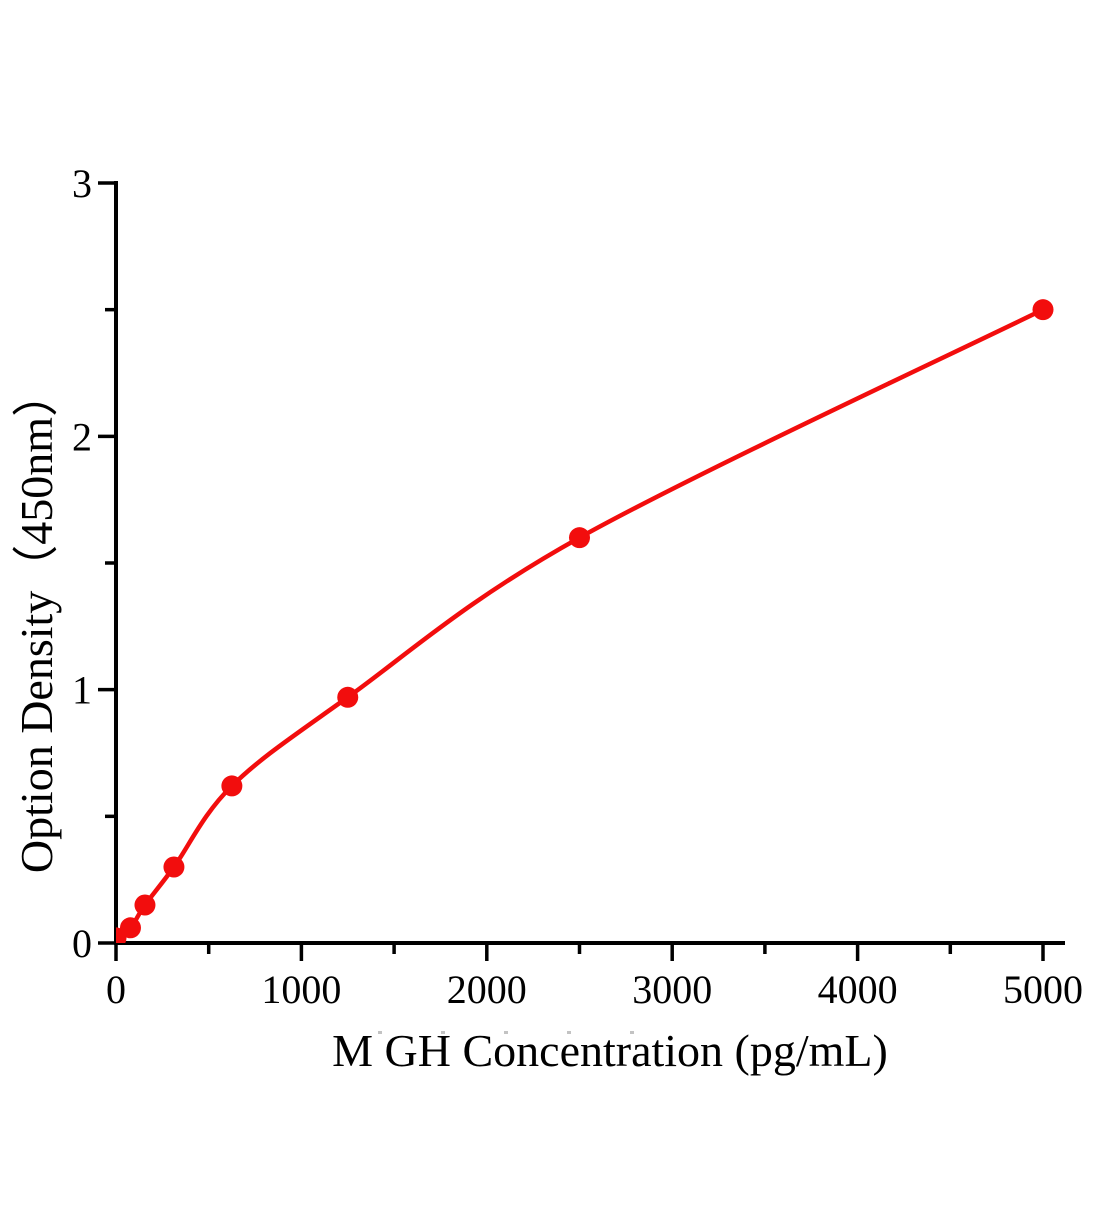 The width and height of the screenshot is (1104, 1205). Describe the element at coordinates (672, 989) in the screenshot. I see `x-tick-label: 3000` at that location.